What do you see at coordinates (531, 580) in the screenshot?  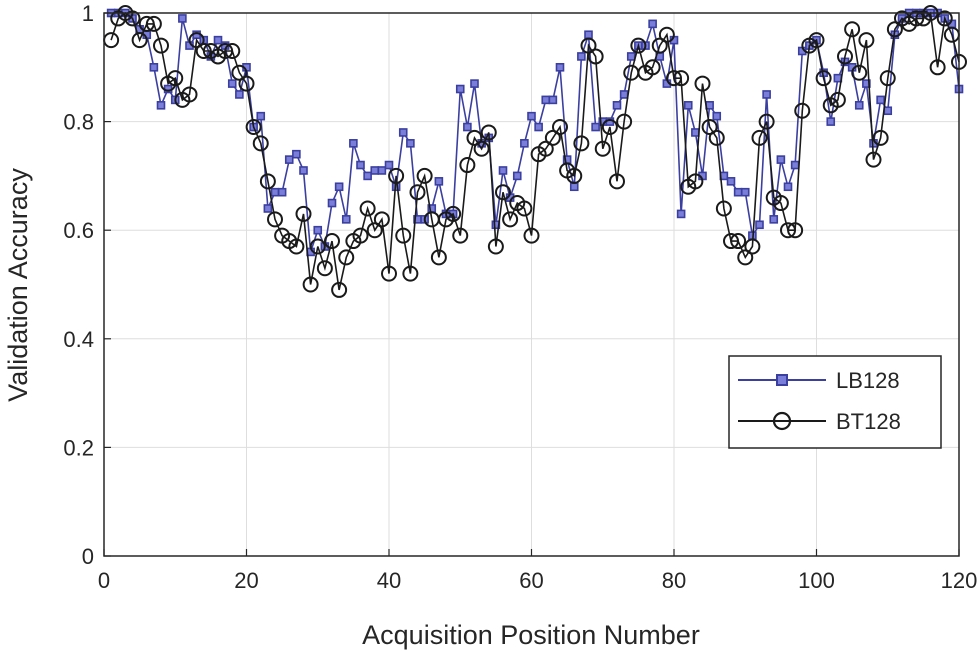 I see `x-tick-label: 60` at bounding box center [531, 580].